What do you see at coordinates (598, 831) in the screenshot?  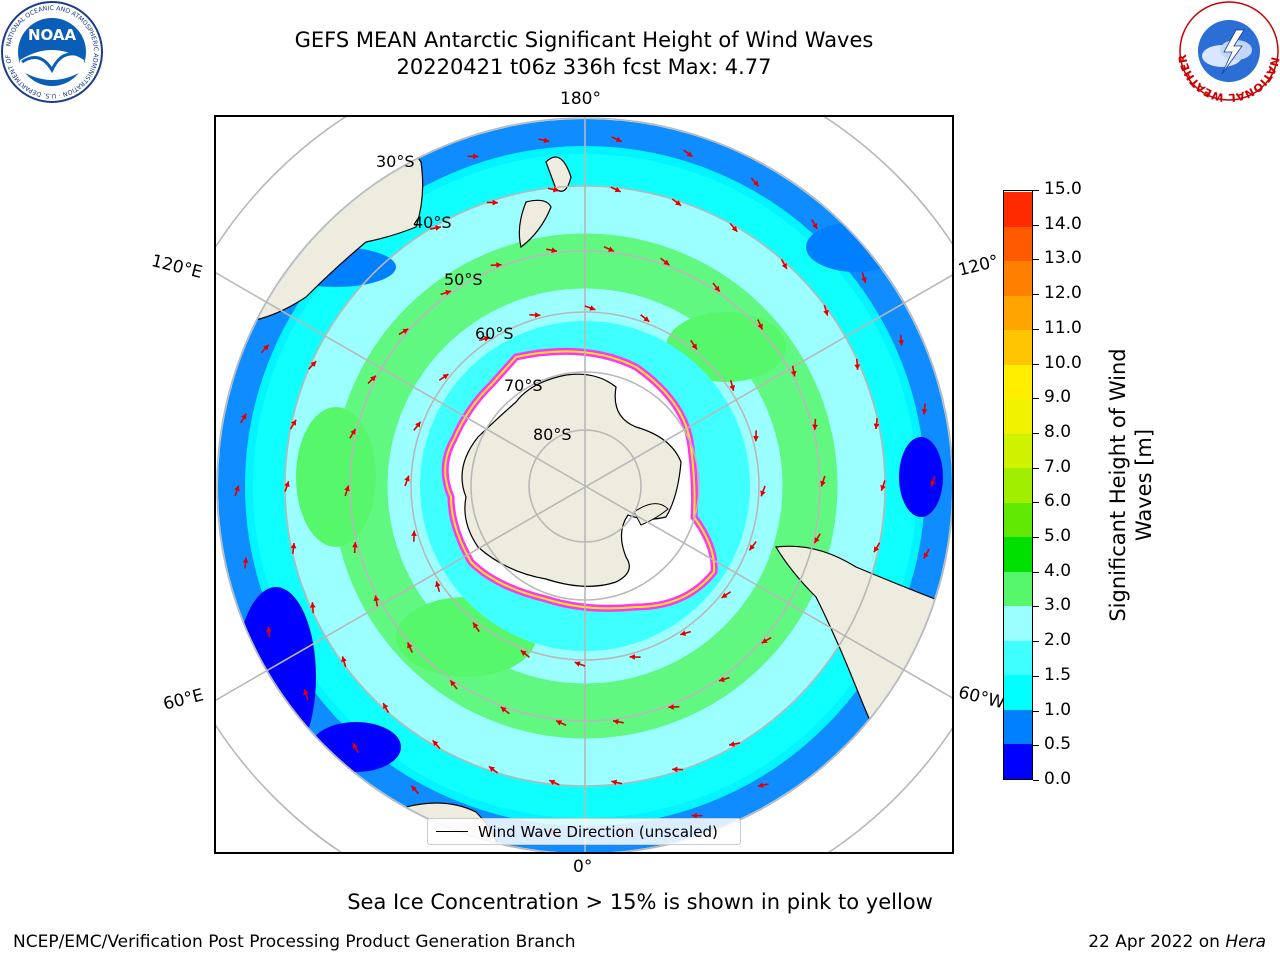 I see `legend-label: Wind Wave Direction (unscaled)` at bounding box center [598, 831].